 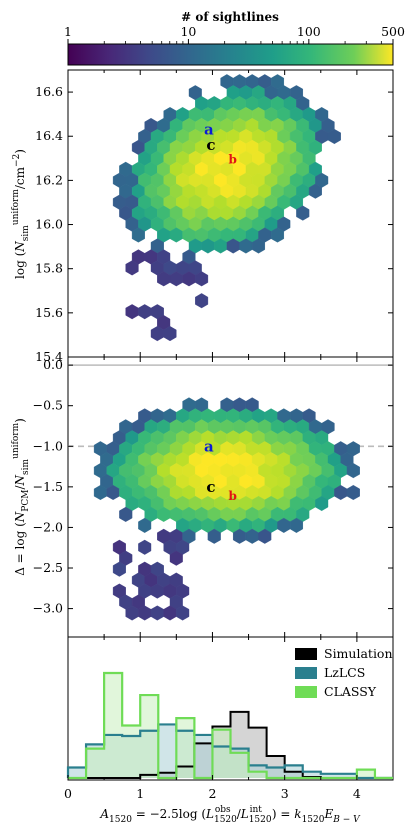 I want to click on x-tick-label: 3, so click(x=285, y=793).